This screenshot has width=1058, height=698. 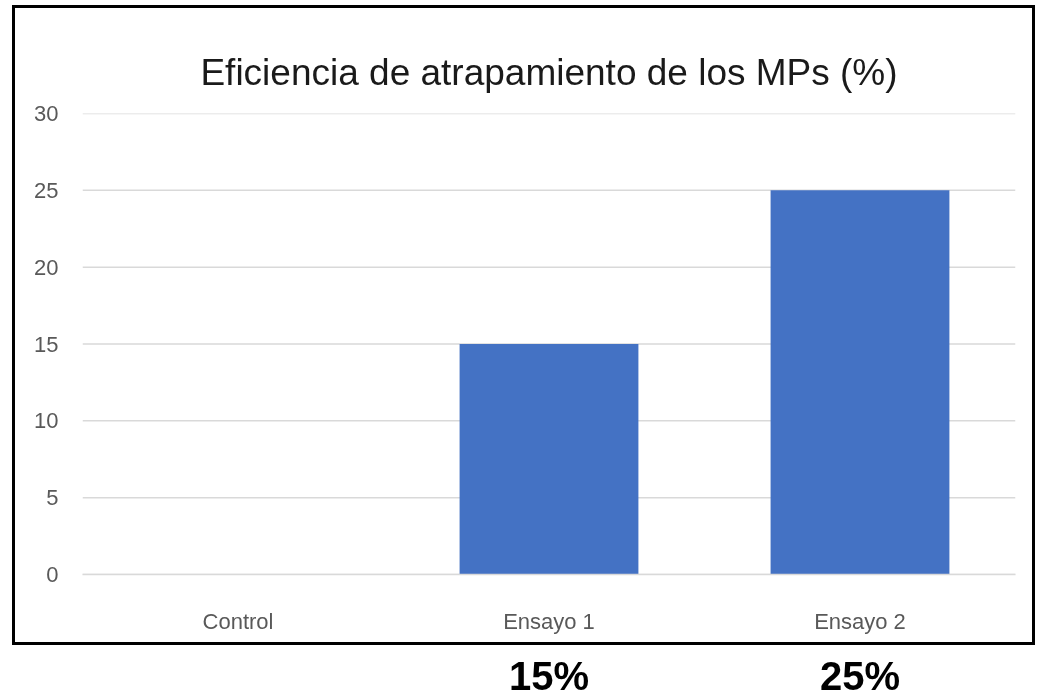 What do you see at coordinates (549, 621) in the screenshot?
I see `x-tick-label: Ensayo 1` at bounding box center [549, 621].